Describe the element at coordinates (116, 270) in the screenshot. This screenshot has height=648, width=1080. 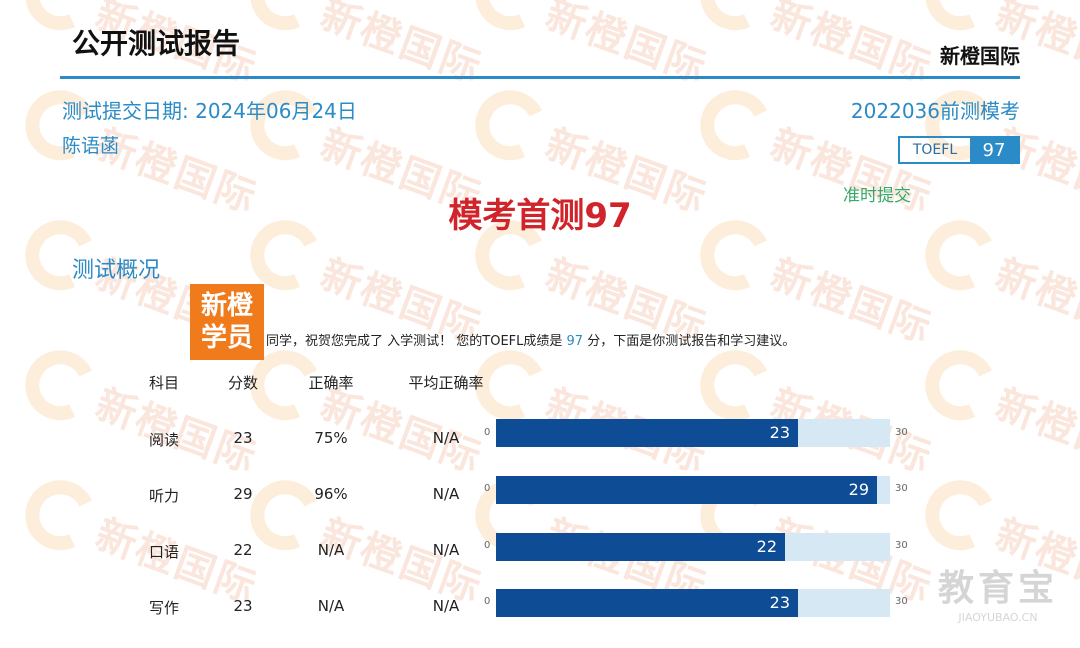
I see `section-title: 测试概况` at that location.